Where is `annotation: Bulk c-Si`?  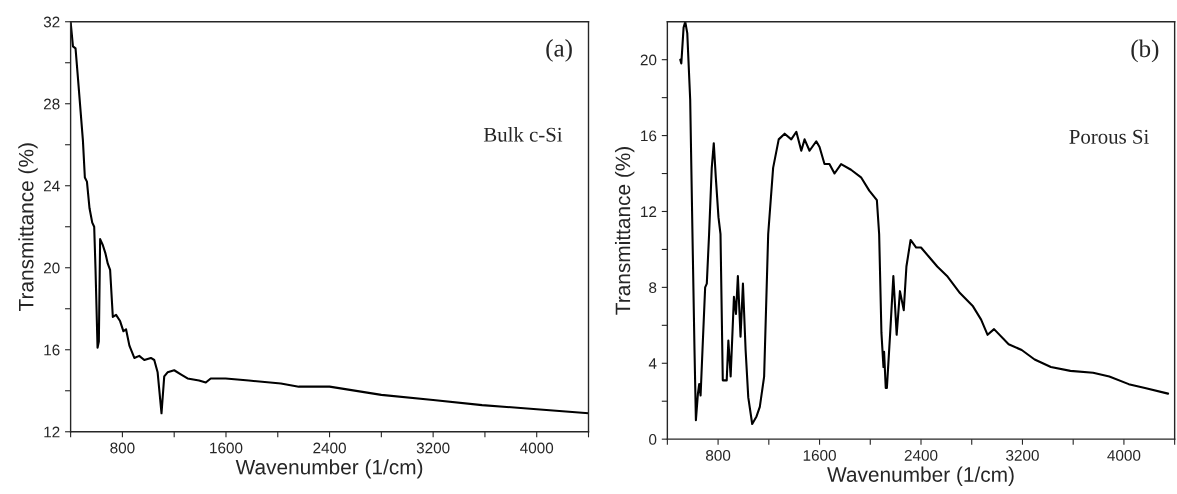 annotation: Bulk c-Si is located at coordinates (523, 134).